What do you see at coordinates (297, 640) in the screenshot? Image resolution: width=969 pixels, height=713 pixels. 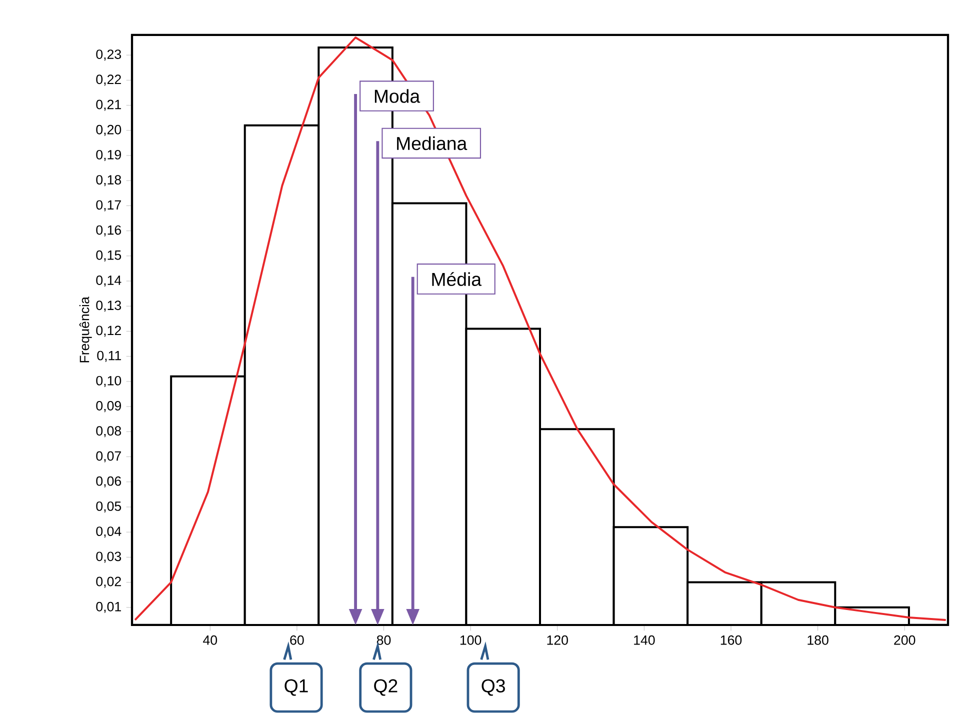 I see `x-tick-label: 60` at bounding box center [297, 640].